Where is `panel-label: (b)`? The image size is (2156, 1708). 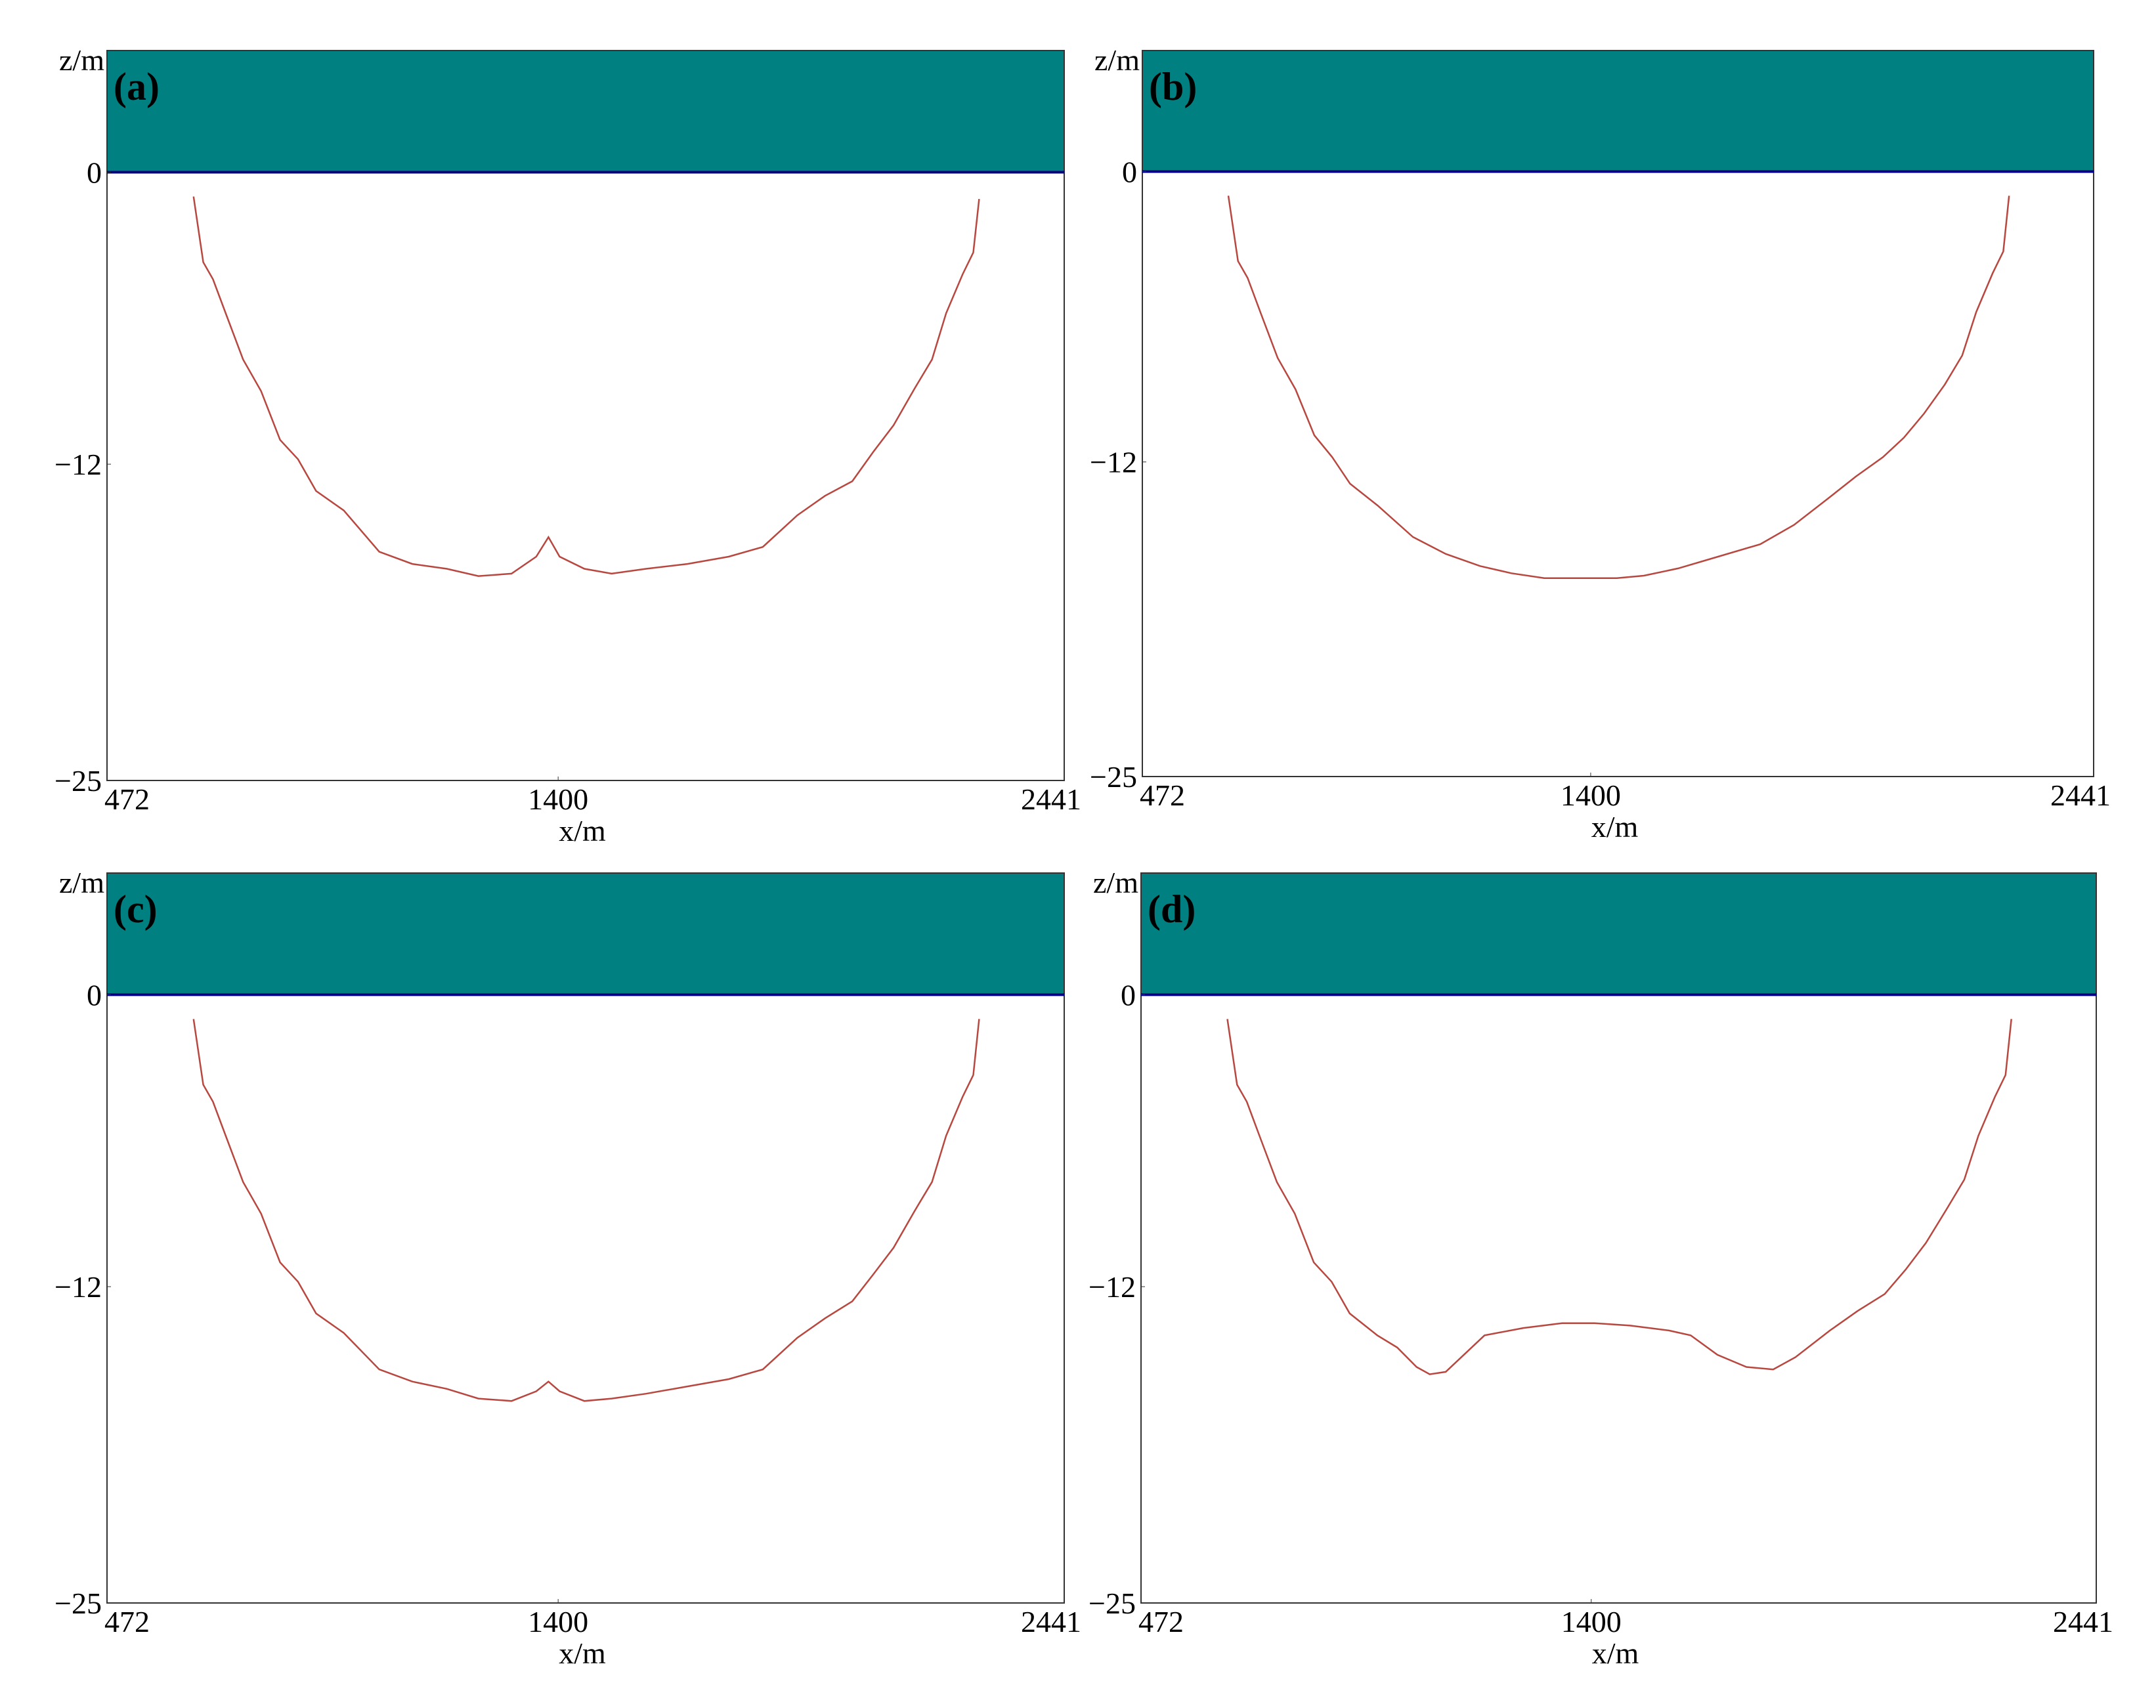 panel-label: (b) is located at coordinates (1173, 86).